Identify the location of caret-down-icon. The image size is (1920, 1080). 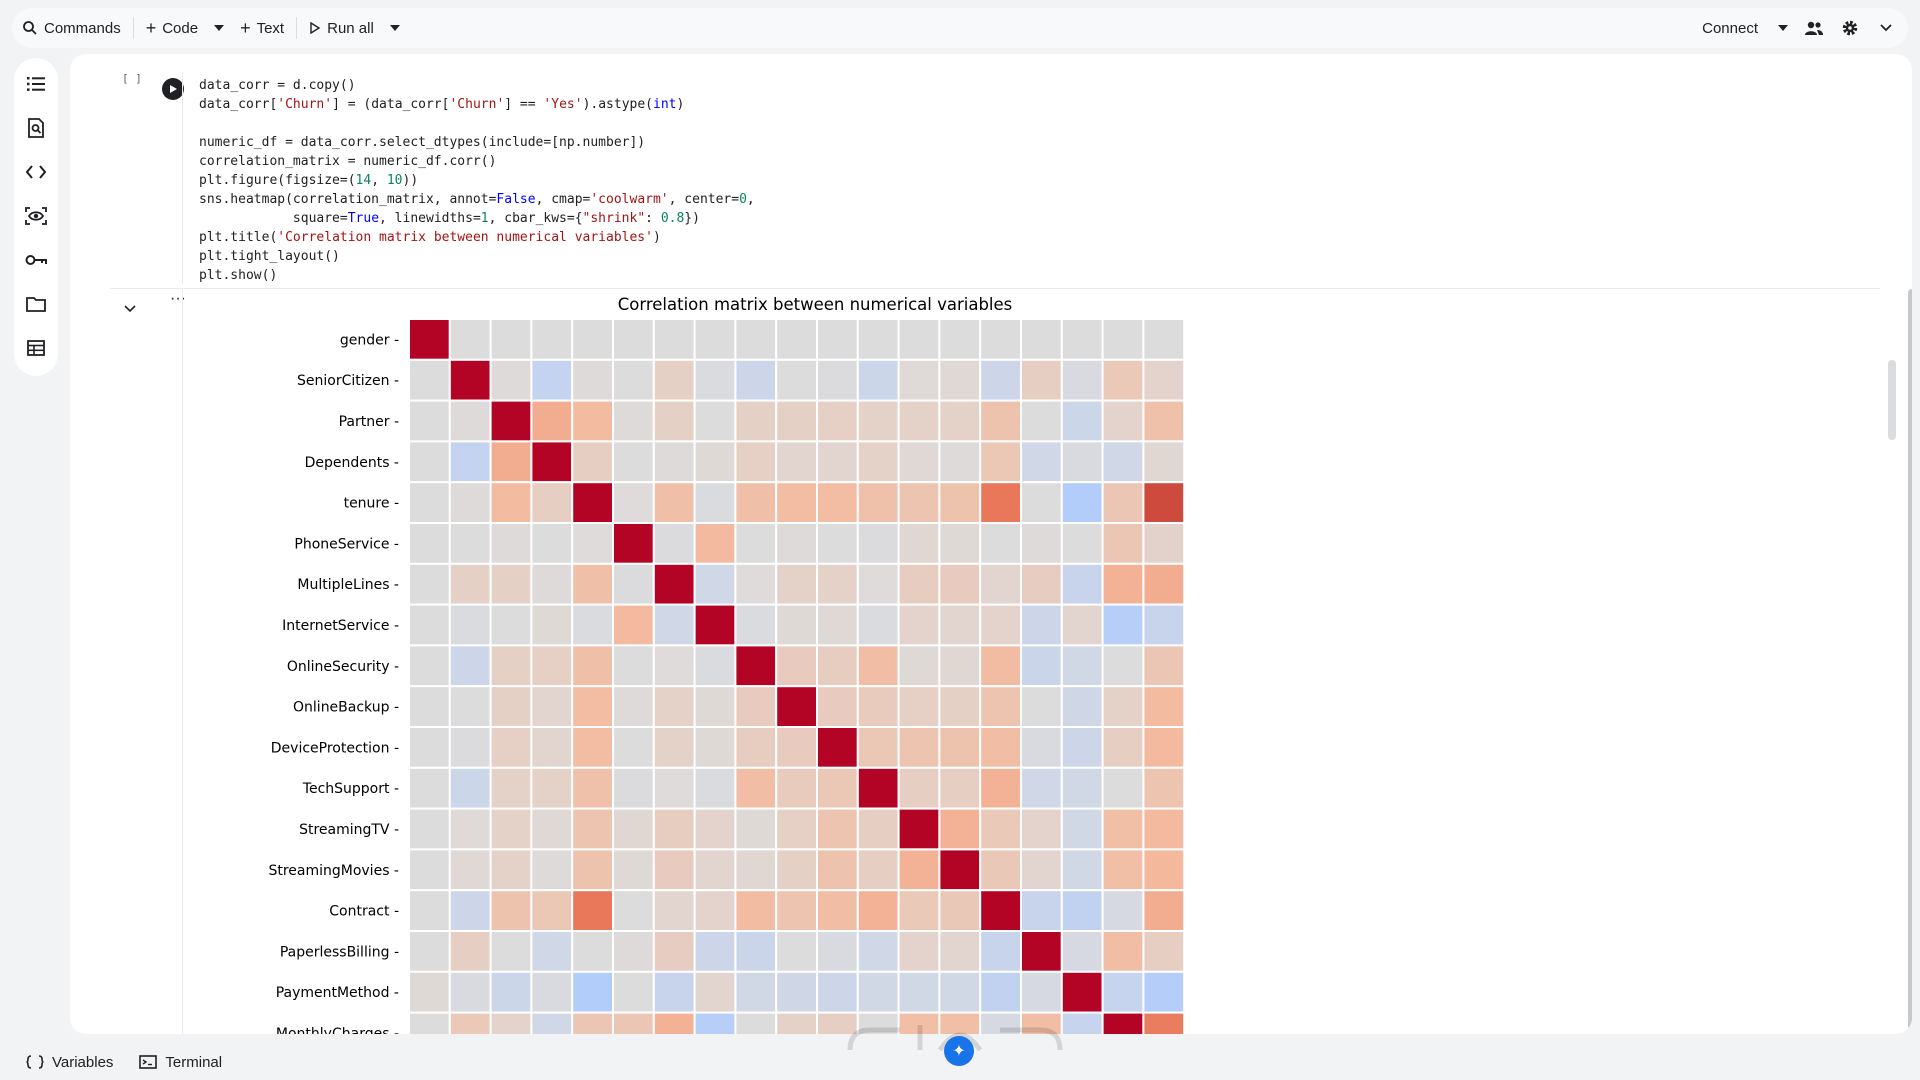
(1783, 28).